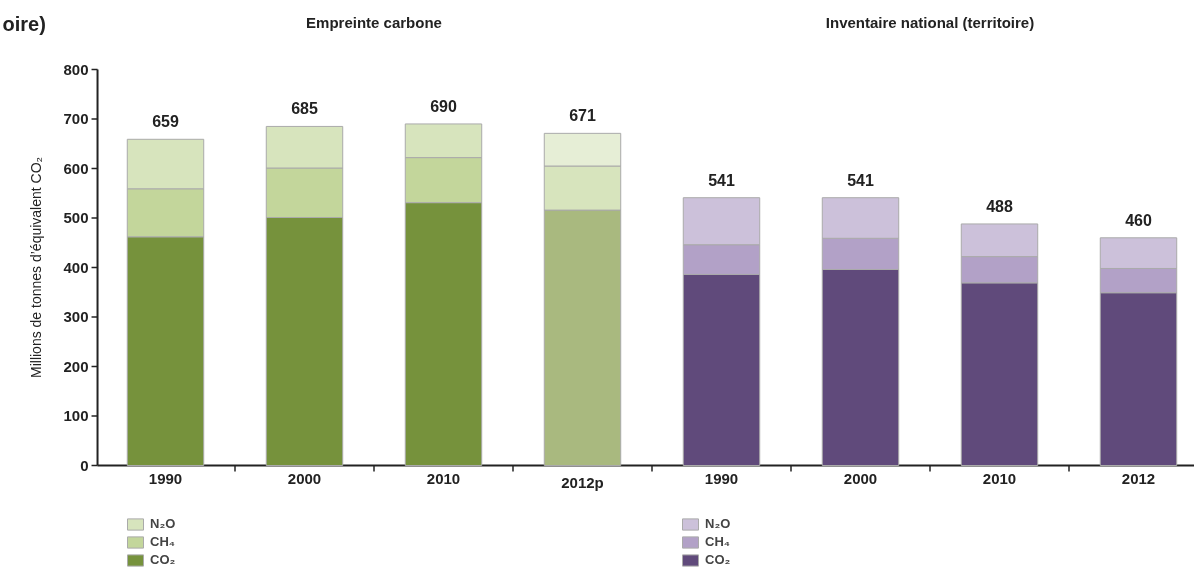 This screenshot has width=1194, height=571. Describe the element at coordinates (76, 217) in the screenshot. I see `y-tick-label: 500` at that location.